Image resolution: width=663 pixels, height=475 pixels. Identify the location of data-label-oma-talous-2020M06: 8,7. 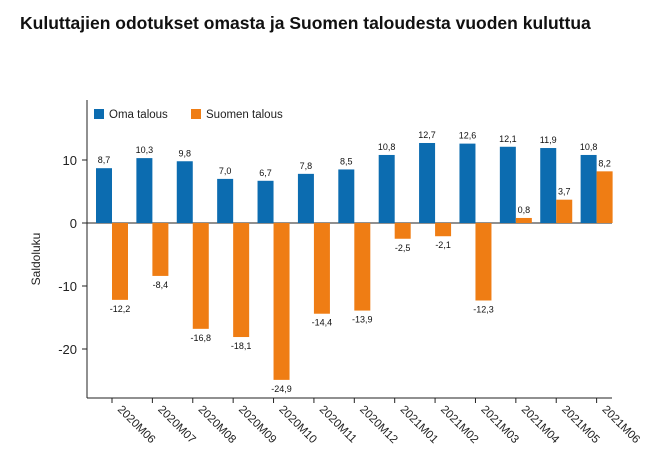
(104, 160).